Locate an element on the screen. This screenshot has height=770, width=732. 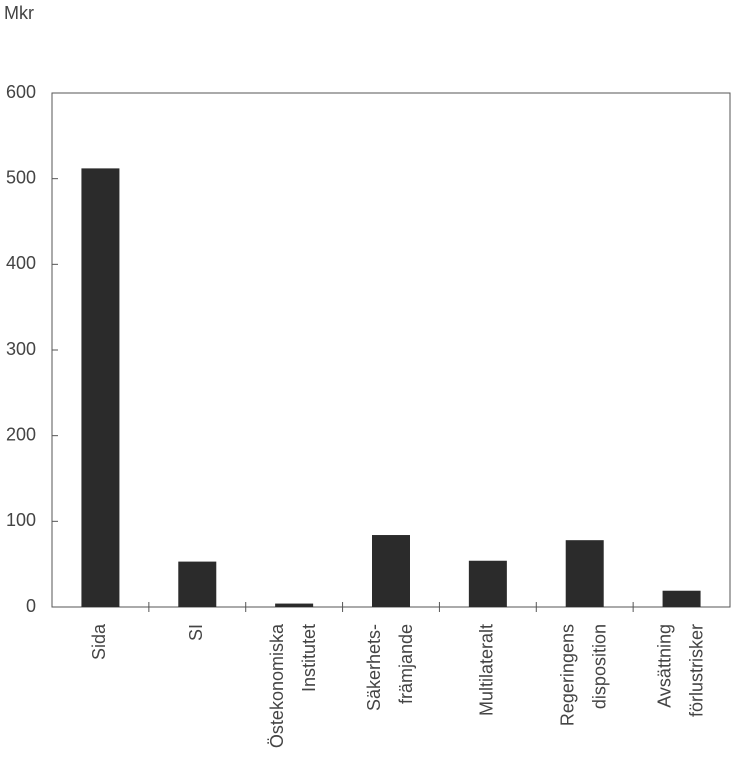
y-tick-label: 600 is located at coordinates (21, 92).